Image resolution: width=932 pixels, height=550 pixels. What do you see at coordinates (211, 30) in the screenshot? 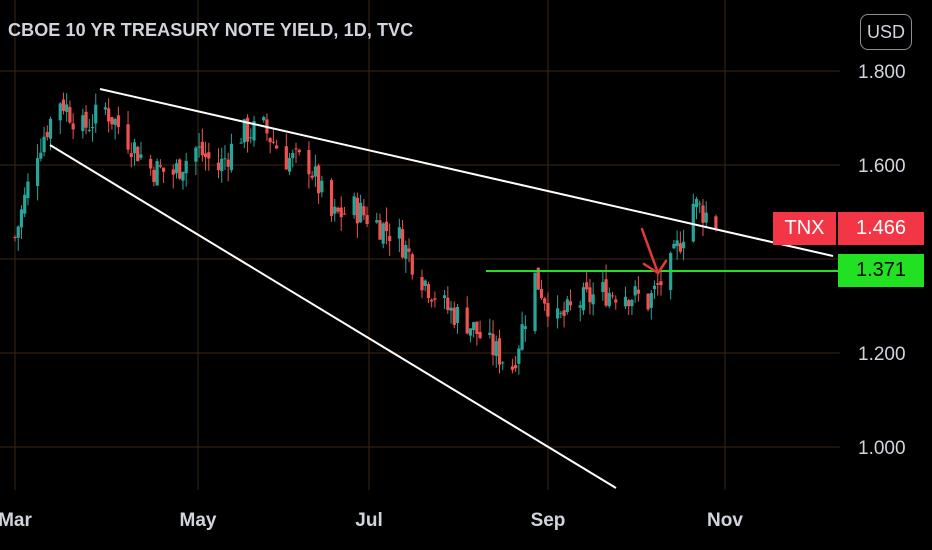
I see `chart-title: CBOE 10 YR TREASURY NOTE YIELD, 1D, TVC` at bounding box center [211, 30].